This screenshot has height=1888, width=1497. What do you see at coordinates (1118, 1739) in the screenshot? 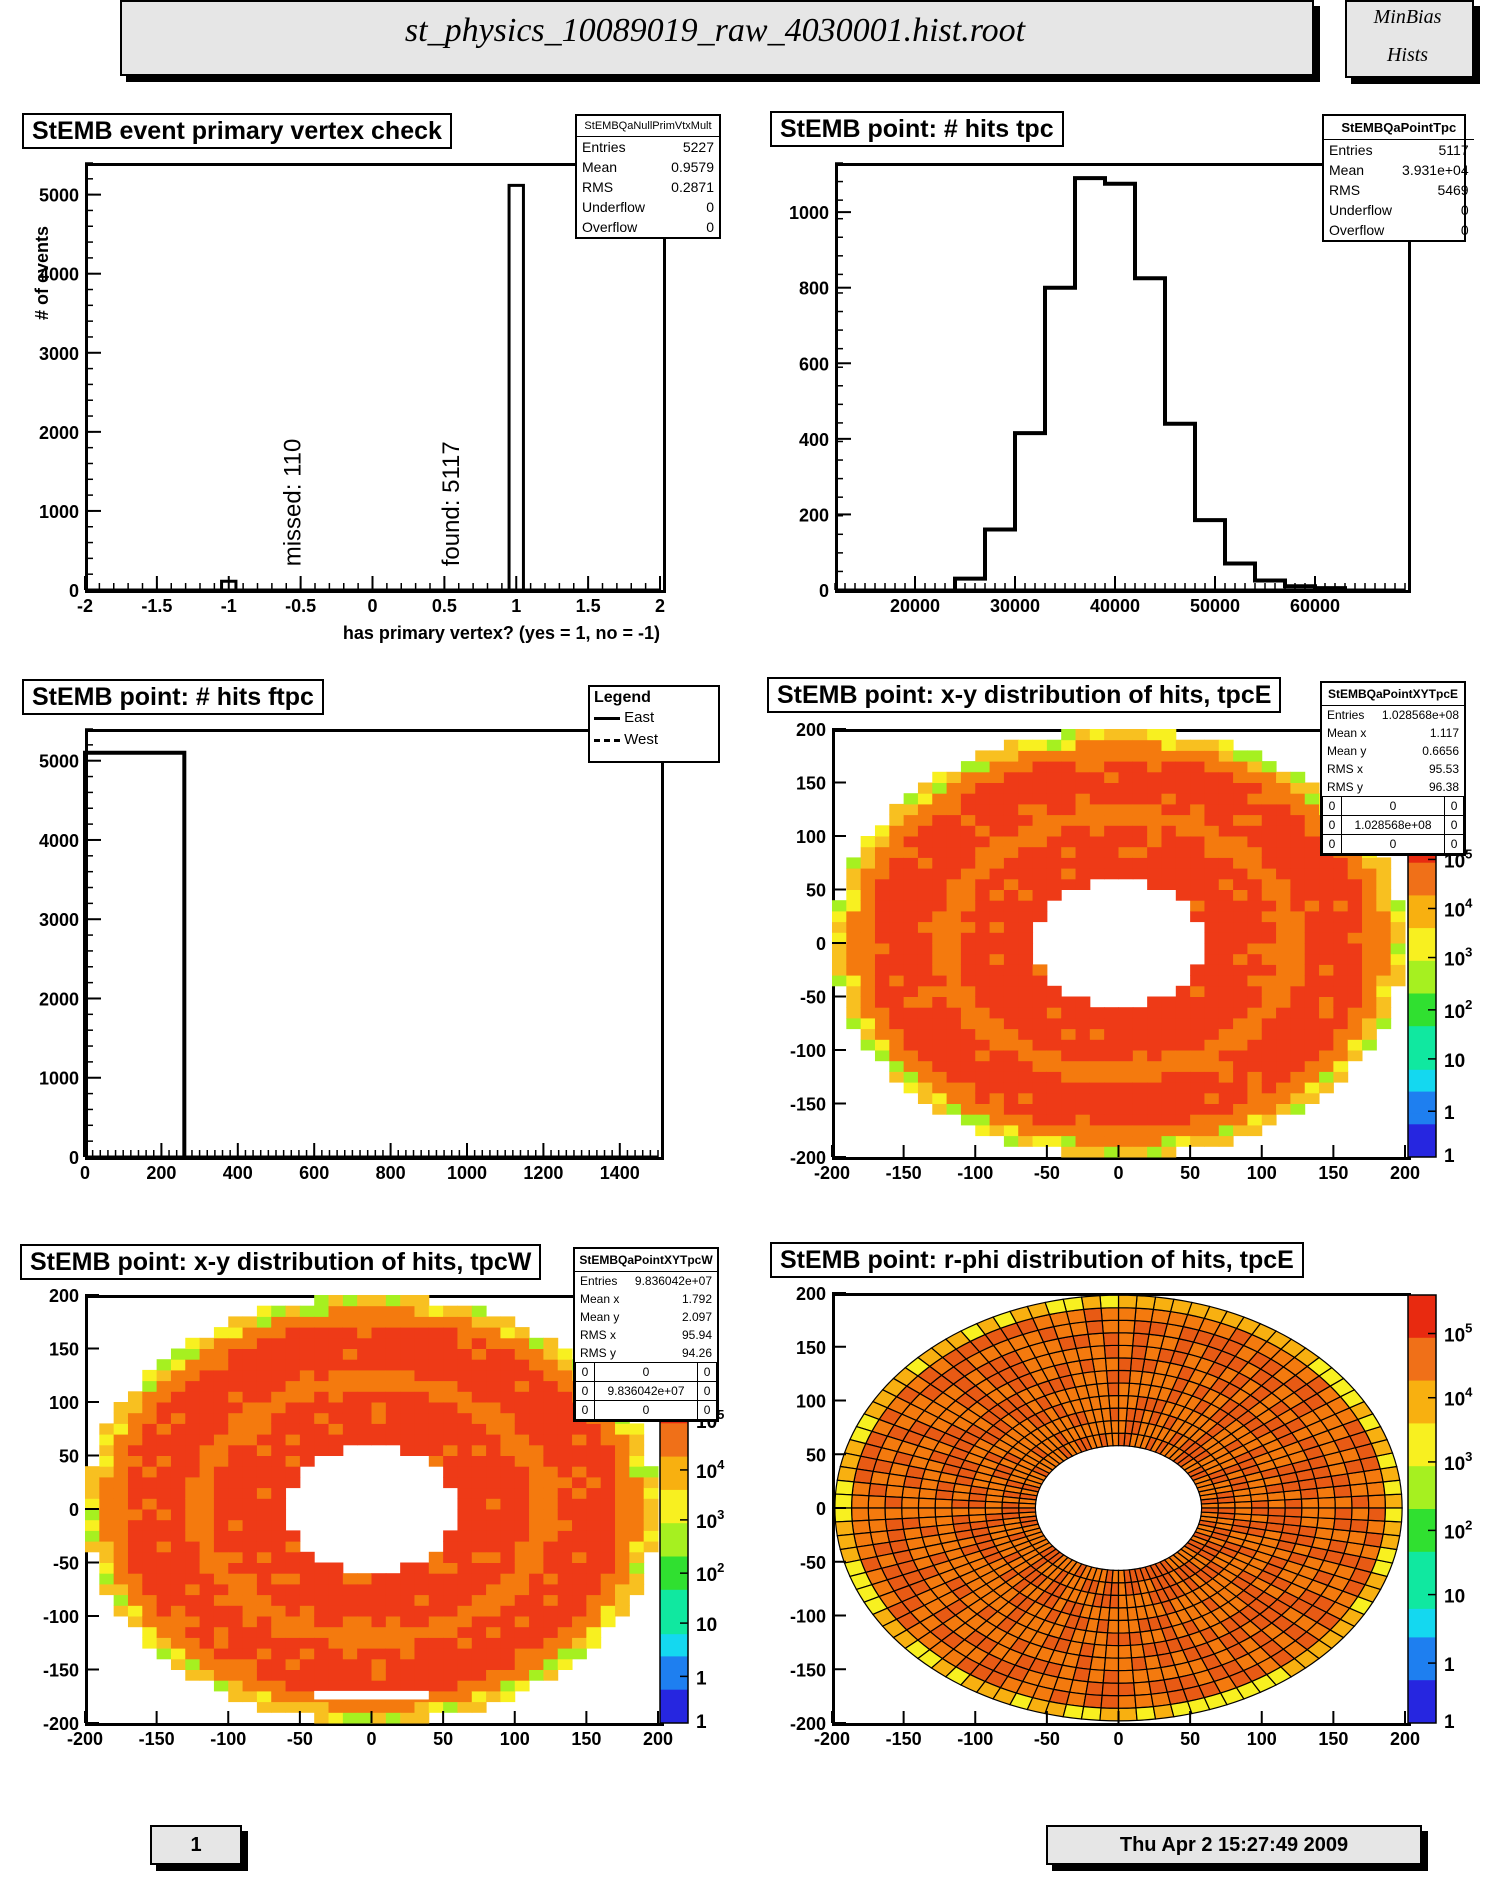
I see `x-tick-label: 0` at bounding box center [1118, 1739].